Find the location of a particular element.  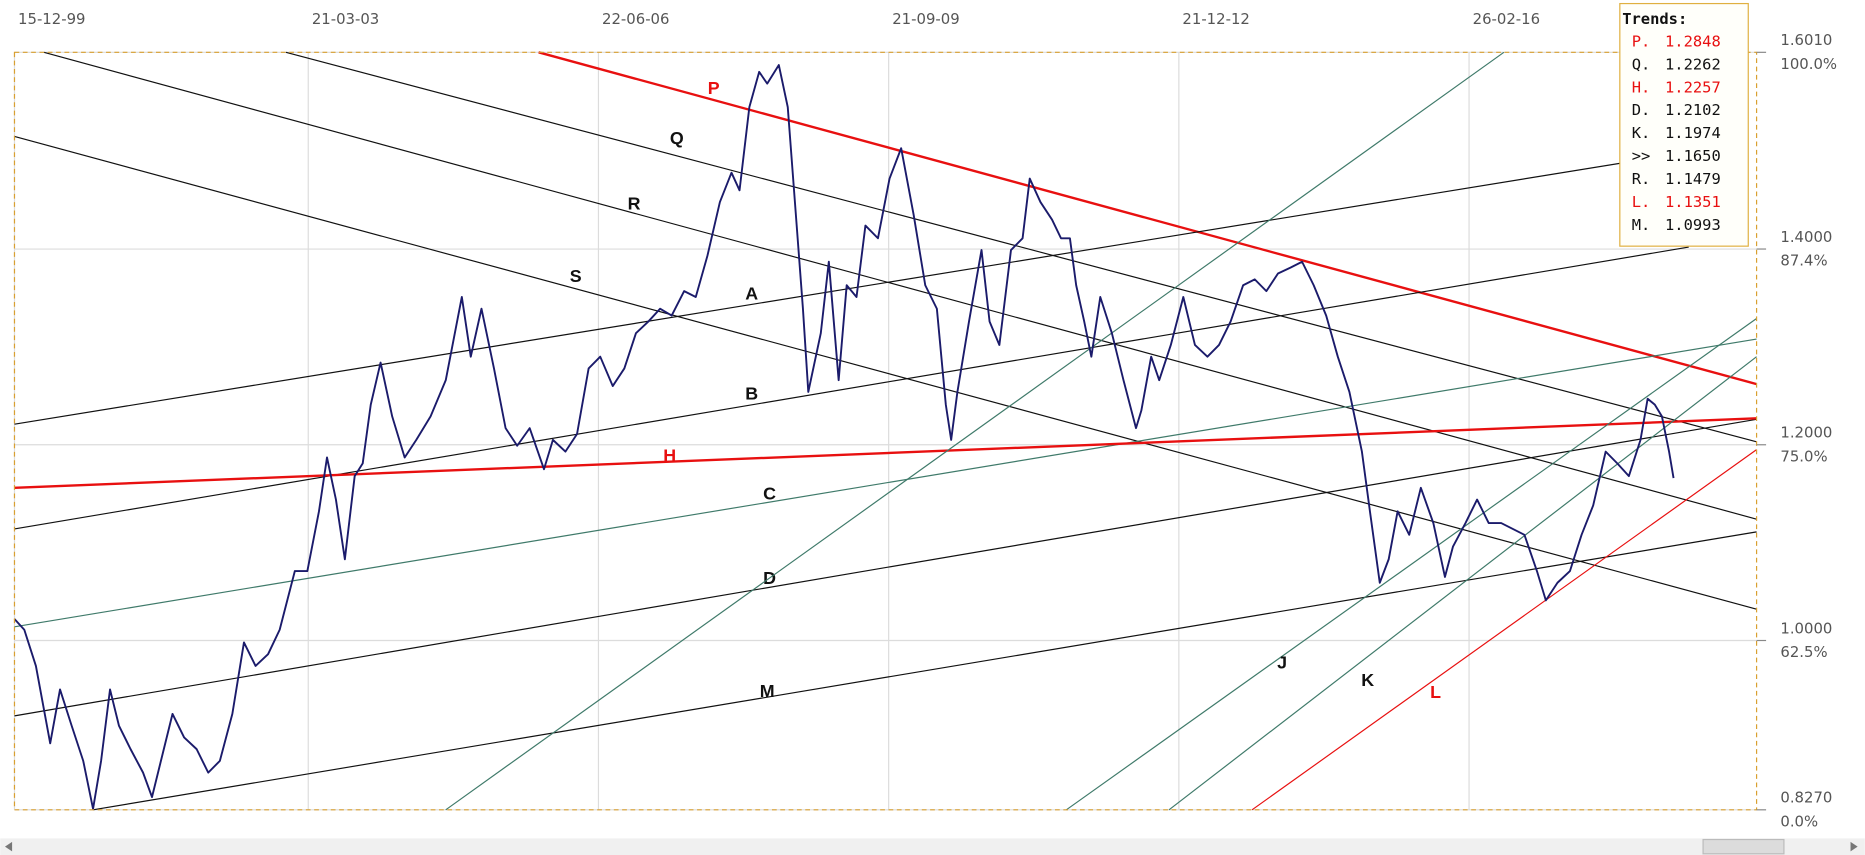

trends-title: Trends: is located at coordinates (1654, 19).